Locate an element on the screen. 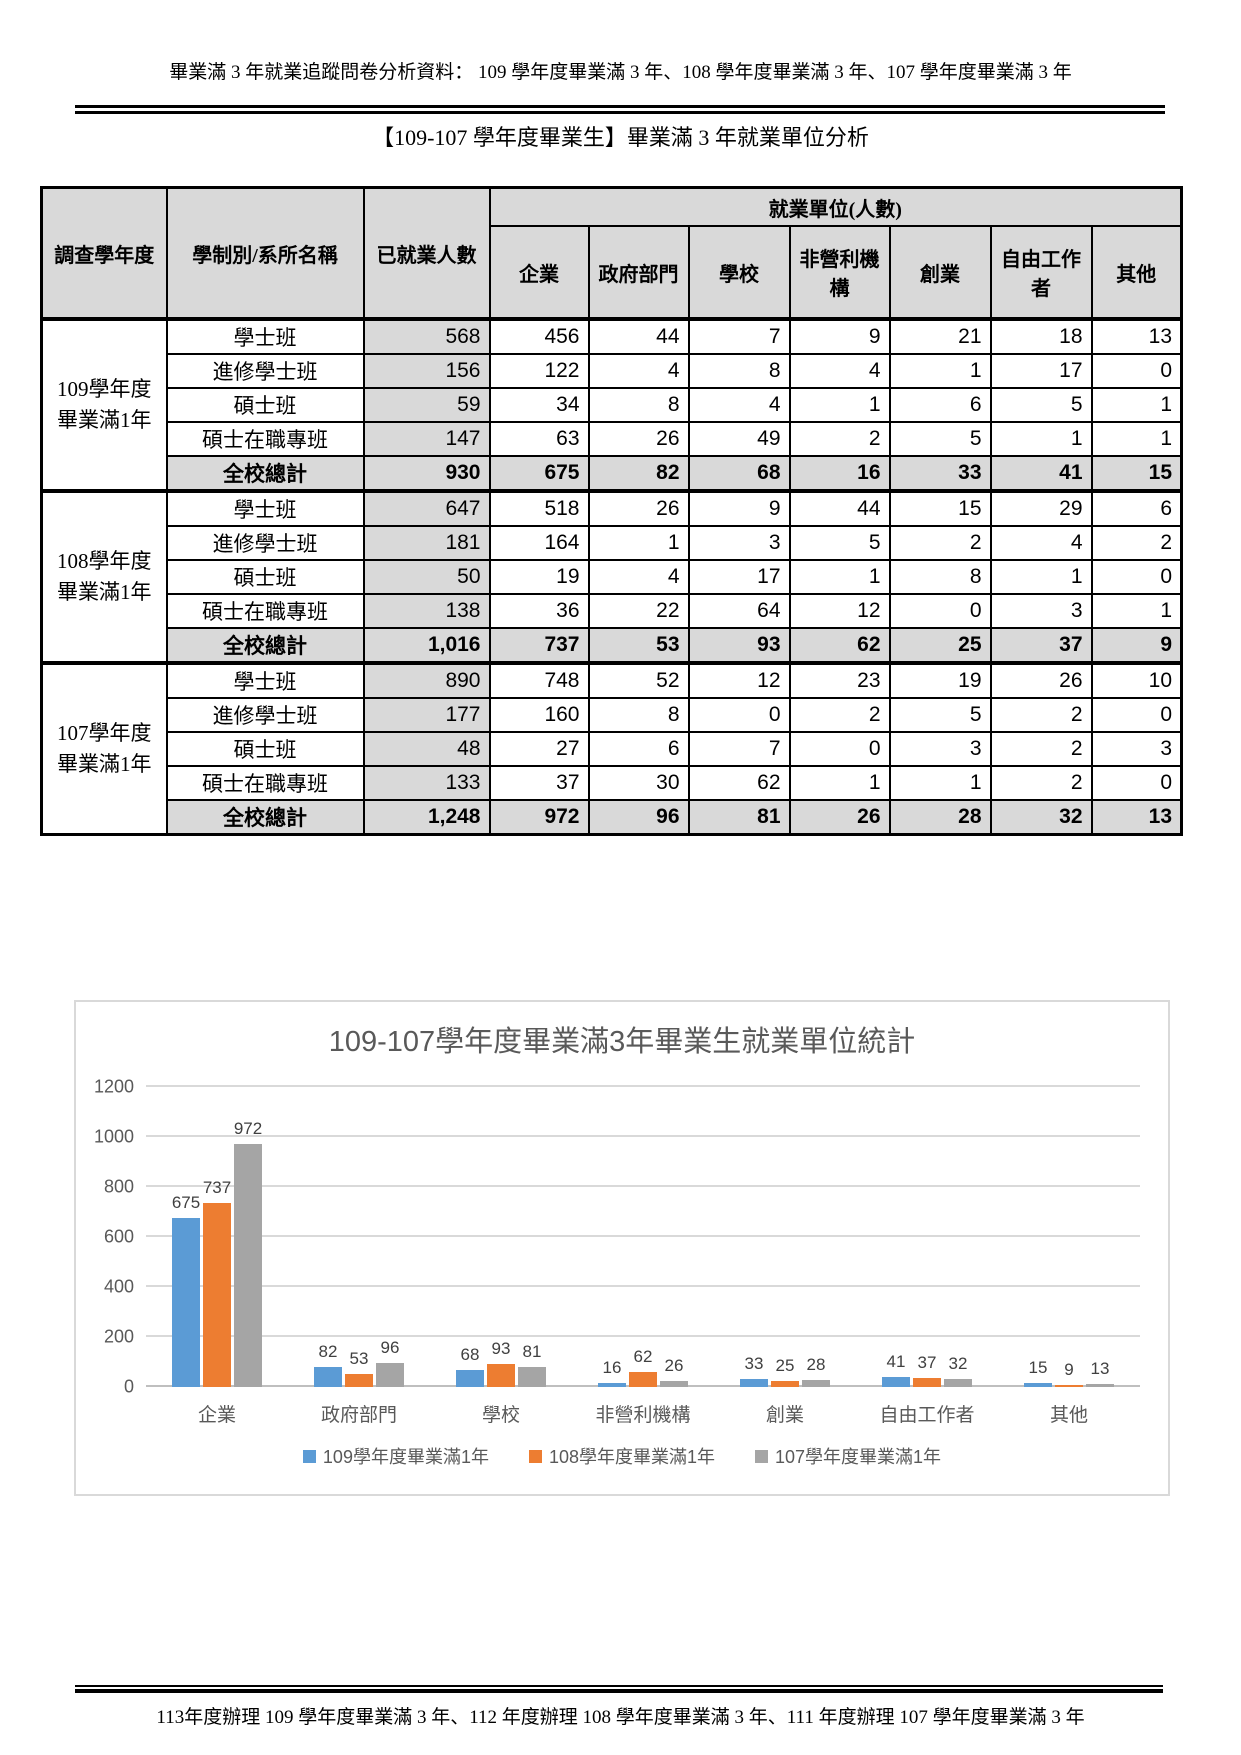  cell-unit-count: 7 is located at coordinates (739, 749).